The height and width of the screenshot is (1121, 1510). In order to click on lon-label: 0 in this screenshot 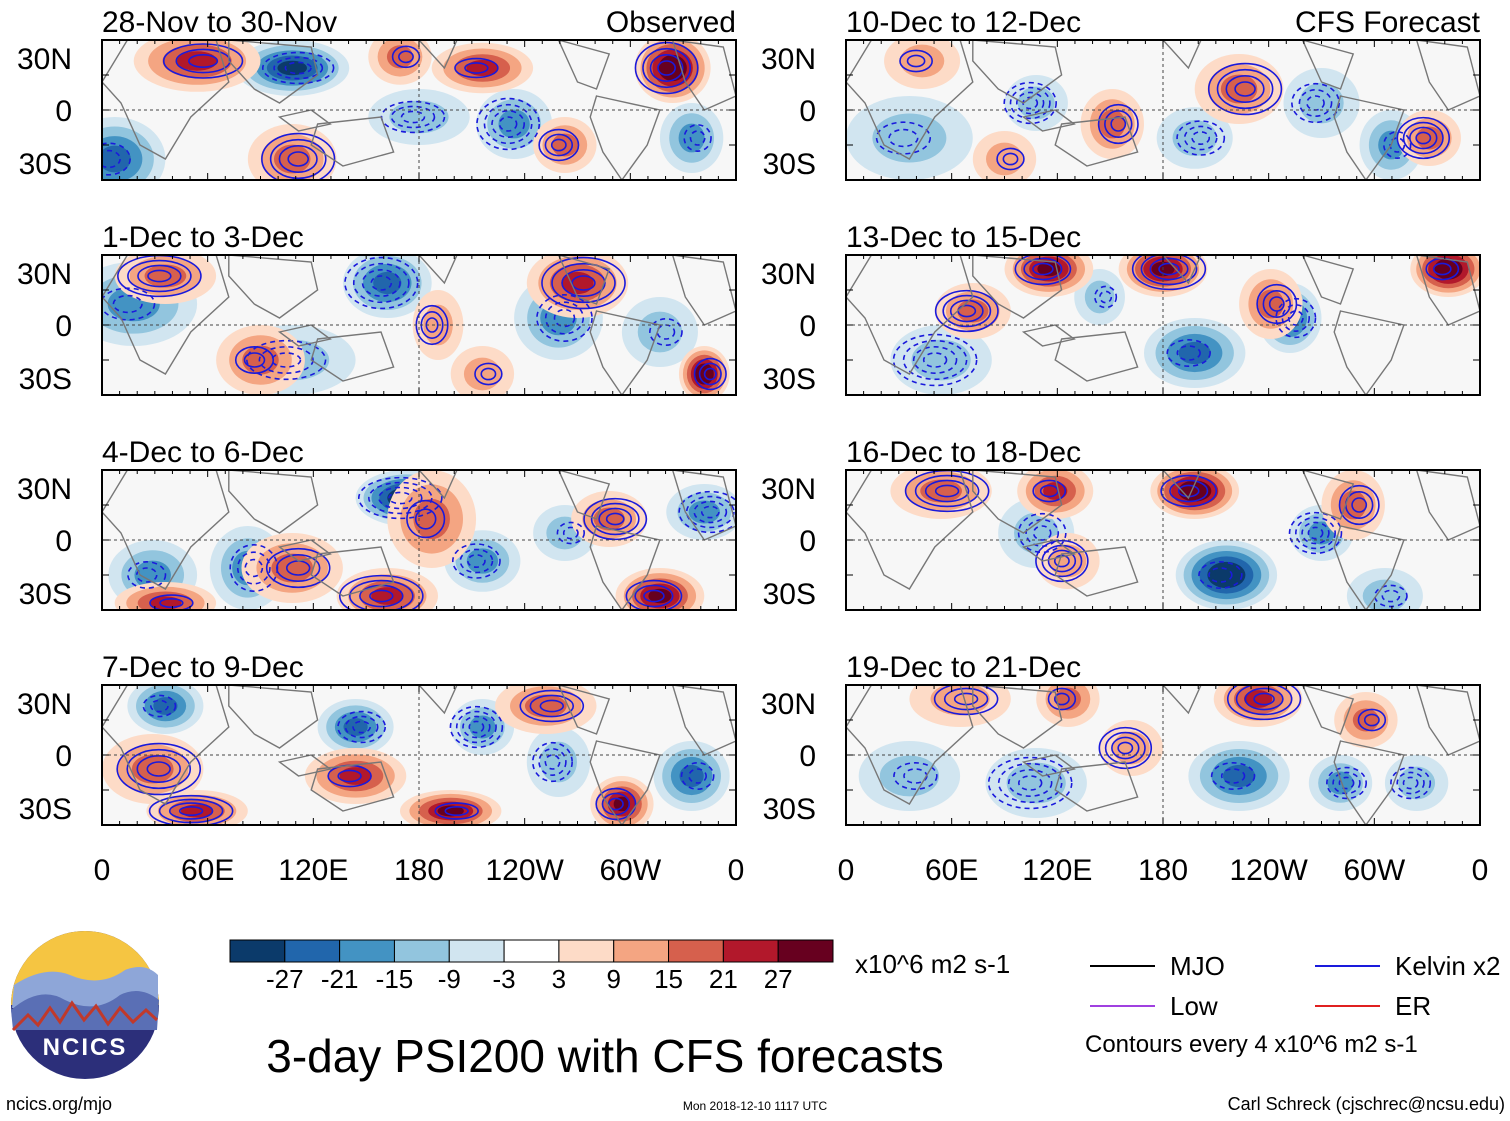, I will do `click(736, 870)`.